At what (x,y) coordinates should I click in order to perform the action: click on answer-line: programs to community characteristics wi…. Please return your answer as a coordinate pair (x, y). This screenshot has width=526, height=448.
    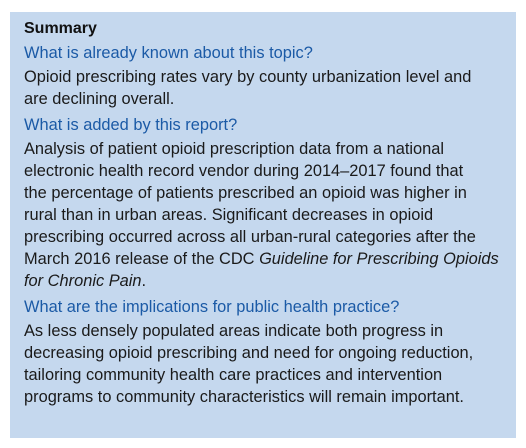
    Looking at the image, I should click on (244, 397).